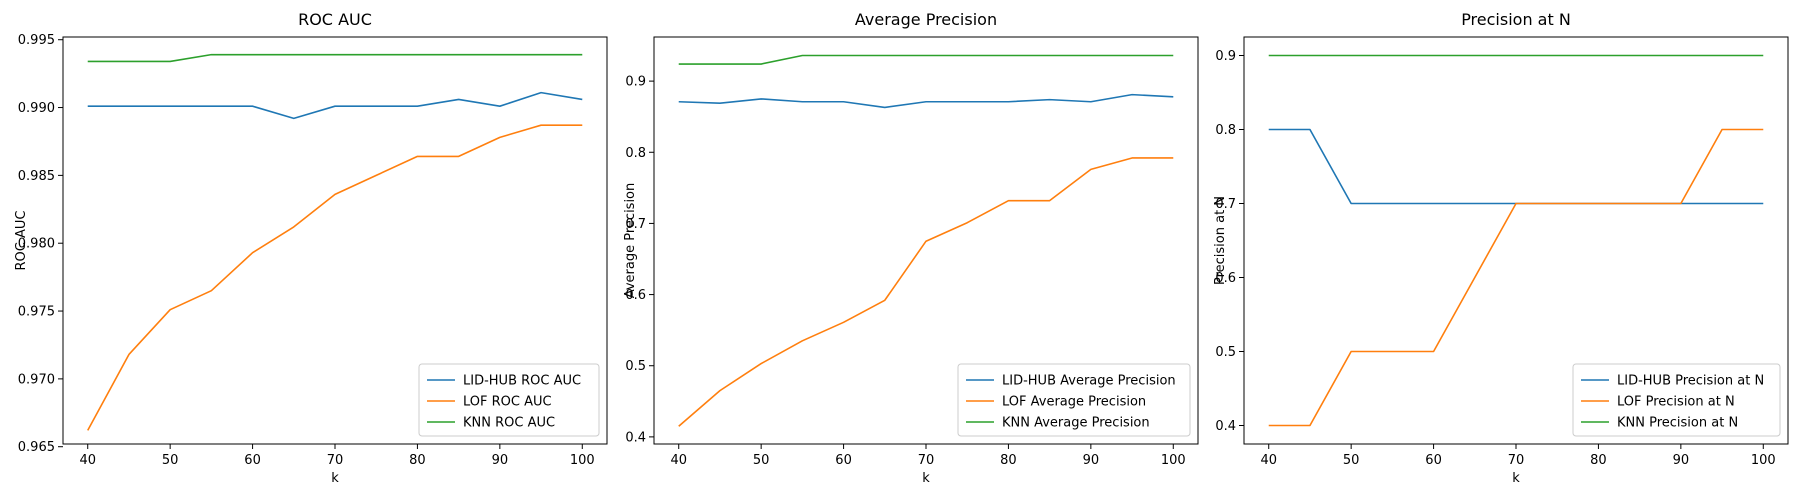  I want to click on legend-label: KNN ROC AUC, so click(509, 423).